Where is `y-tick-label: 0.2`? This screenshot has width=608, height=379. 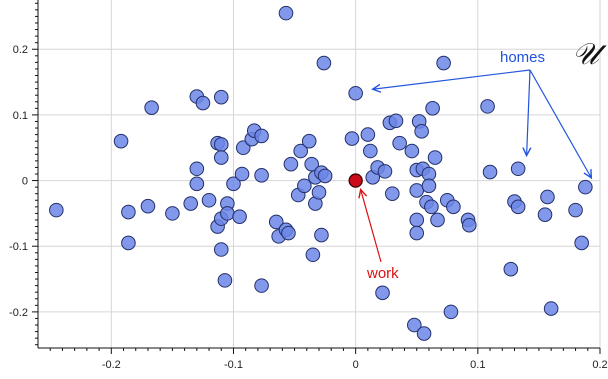 y-tick-label: 0.2 is located at coordinates (20, 50).